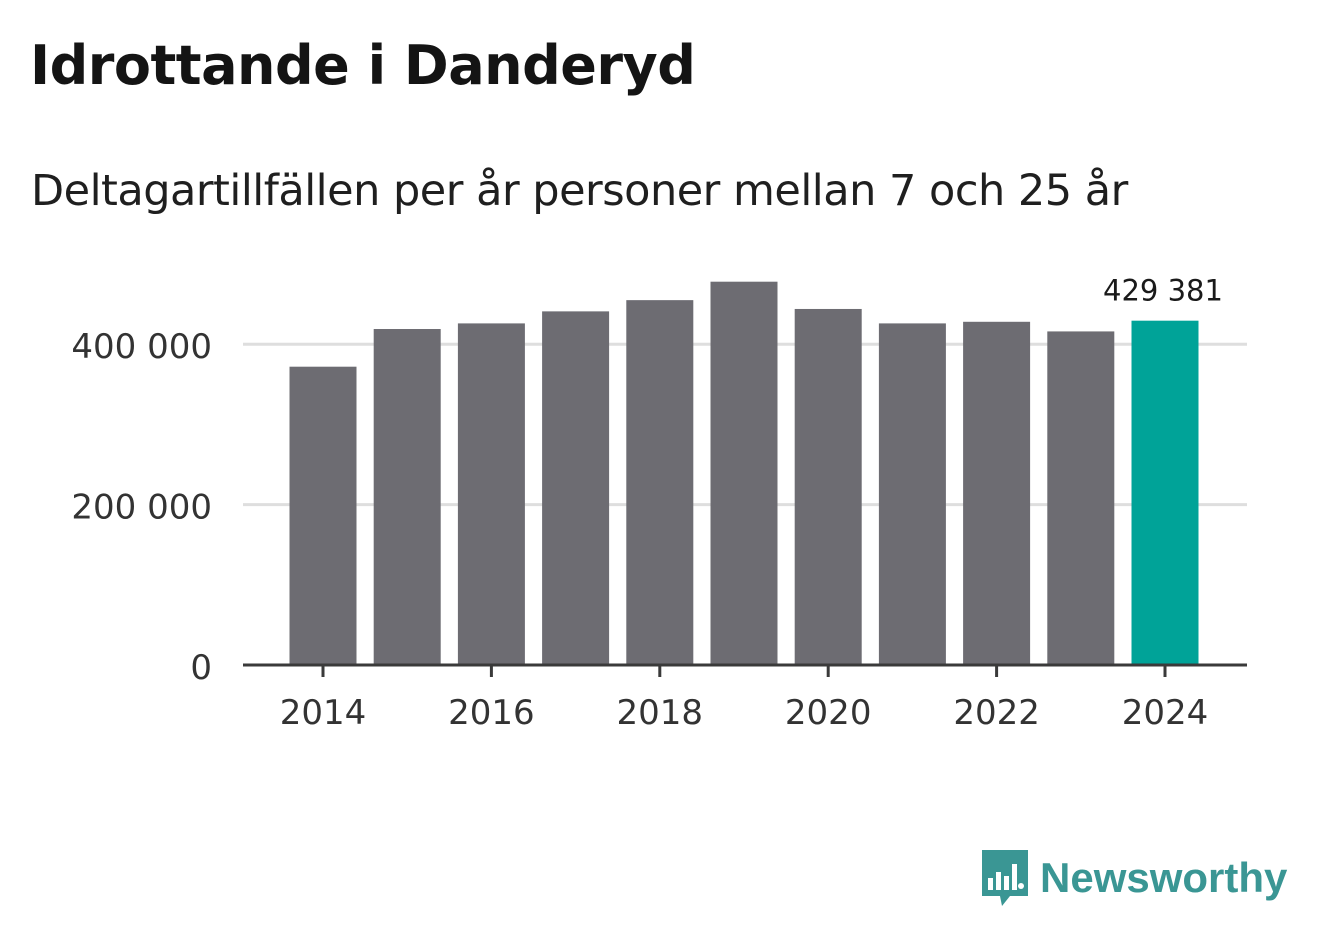 This screenshot has height=939, width=1322. Describe the element at coordinates (912, 494) in the screenshot. I see `bar-2021` at that location.